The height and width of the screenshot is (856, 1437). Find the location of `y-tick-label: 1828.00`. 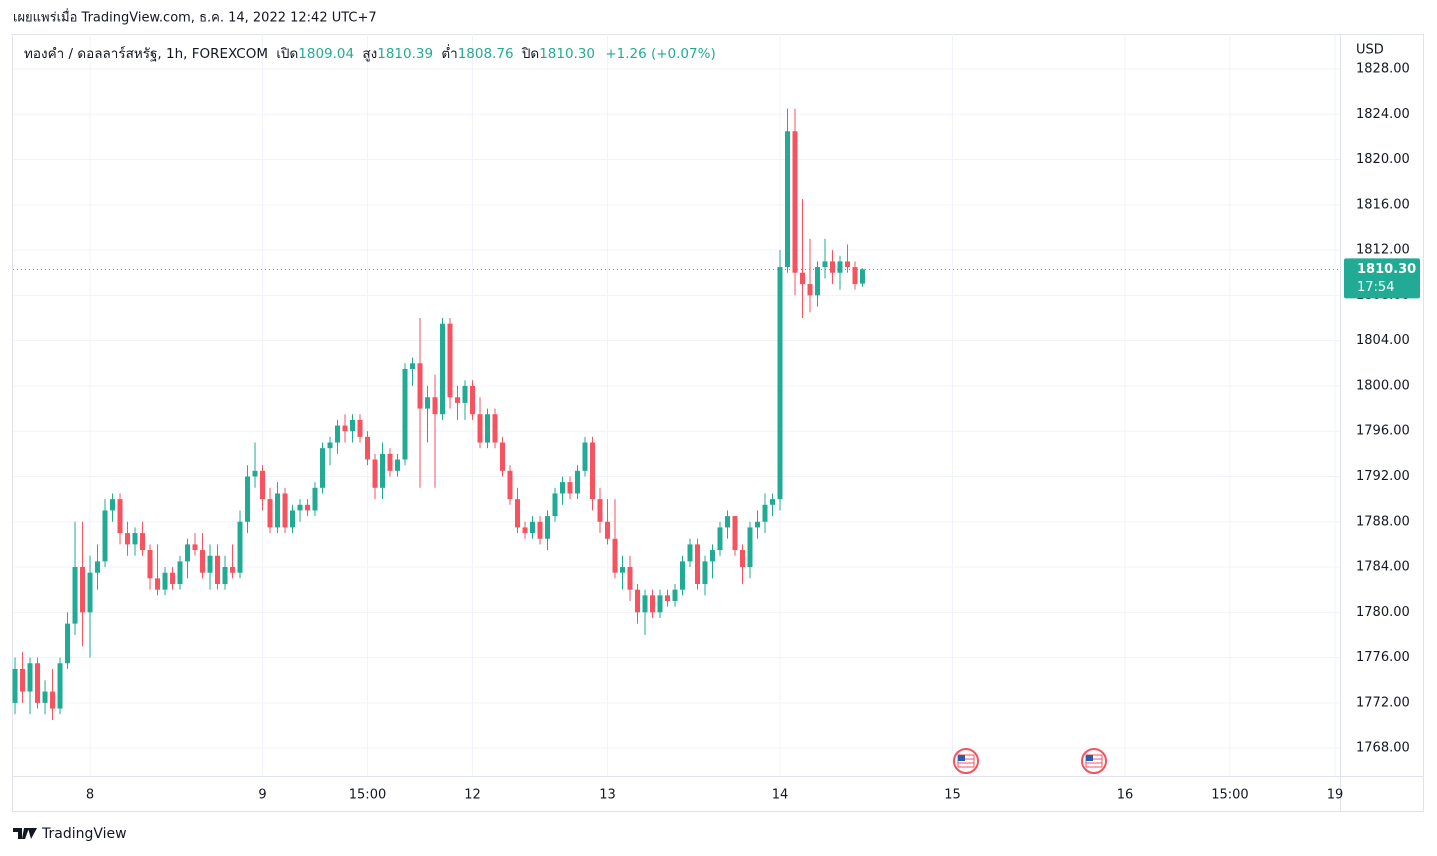

y-tick-label: 1828.00 is located at coordinates (1383, 68).